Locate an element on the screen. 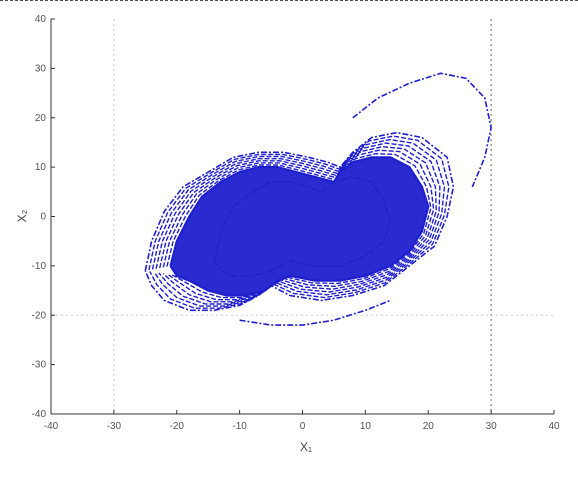  x-tick-label: -40 is located at coordinates (51, 426).